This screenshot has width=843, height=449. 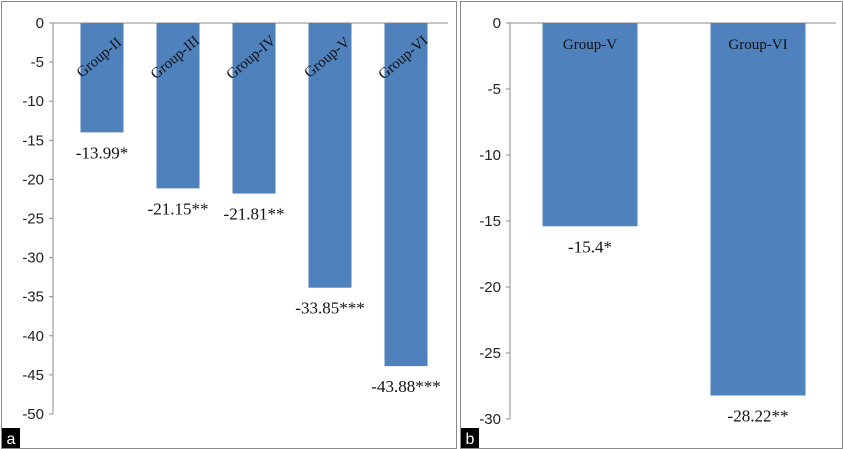 What do you see at coordinates (405, 386) in the screenshot?
I see `data-label: -43.88***` at bounding box center [405, 386].